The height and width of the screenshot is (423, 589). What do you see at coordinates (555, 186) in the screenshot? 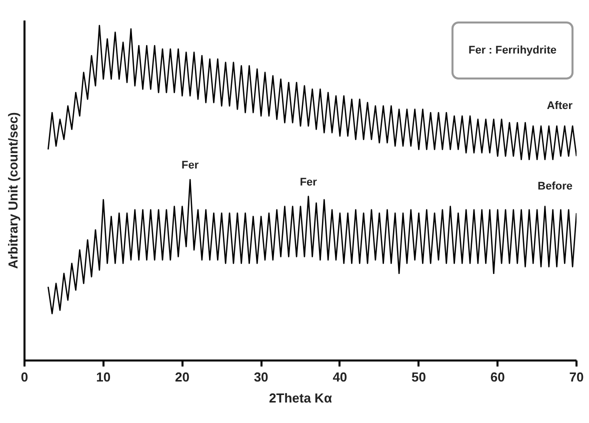
I see `series-label: Before` at bounding box center [555, 186].